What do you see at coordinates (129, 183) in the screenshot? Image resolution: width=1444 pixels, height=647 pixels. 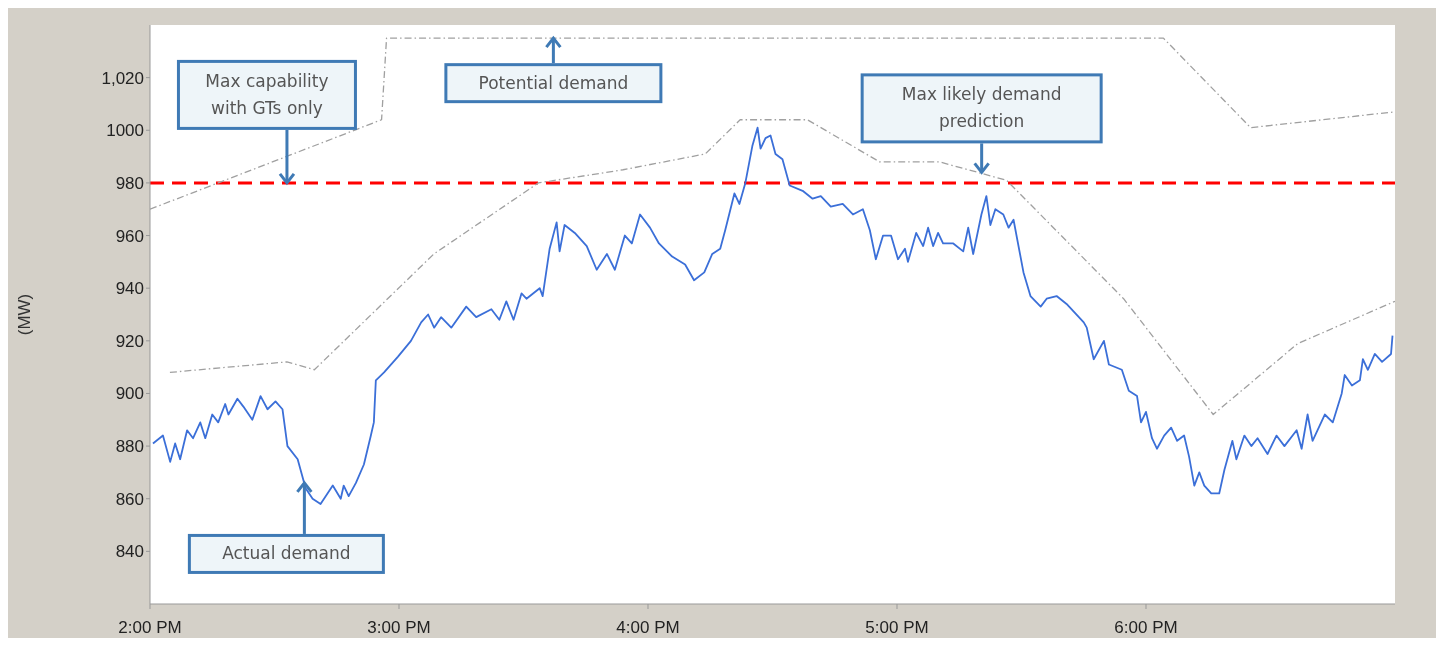 I see `y-tick-label: 980` at bounding box center [129, 183].